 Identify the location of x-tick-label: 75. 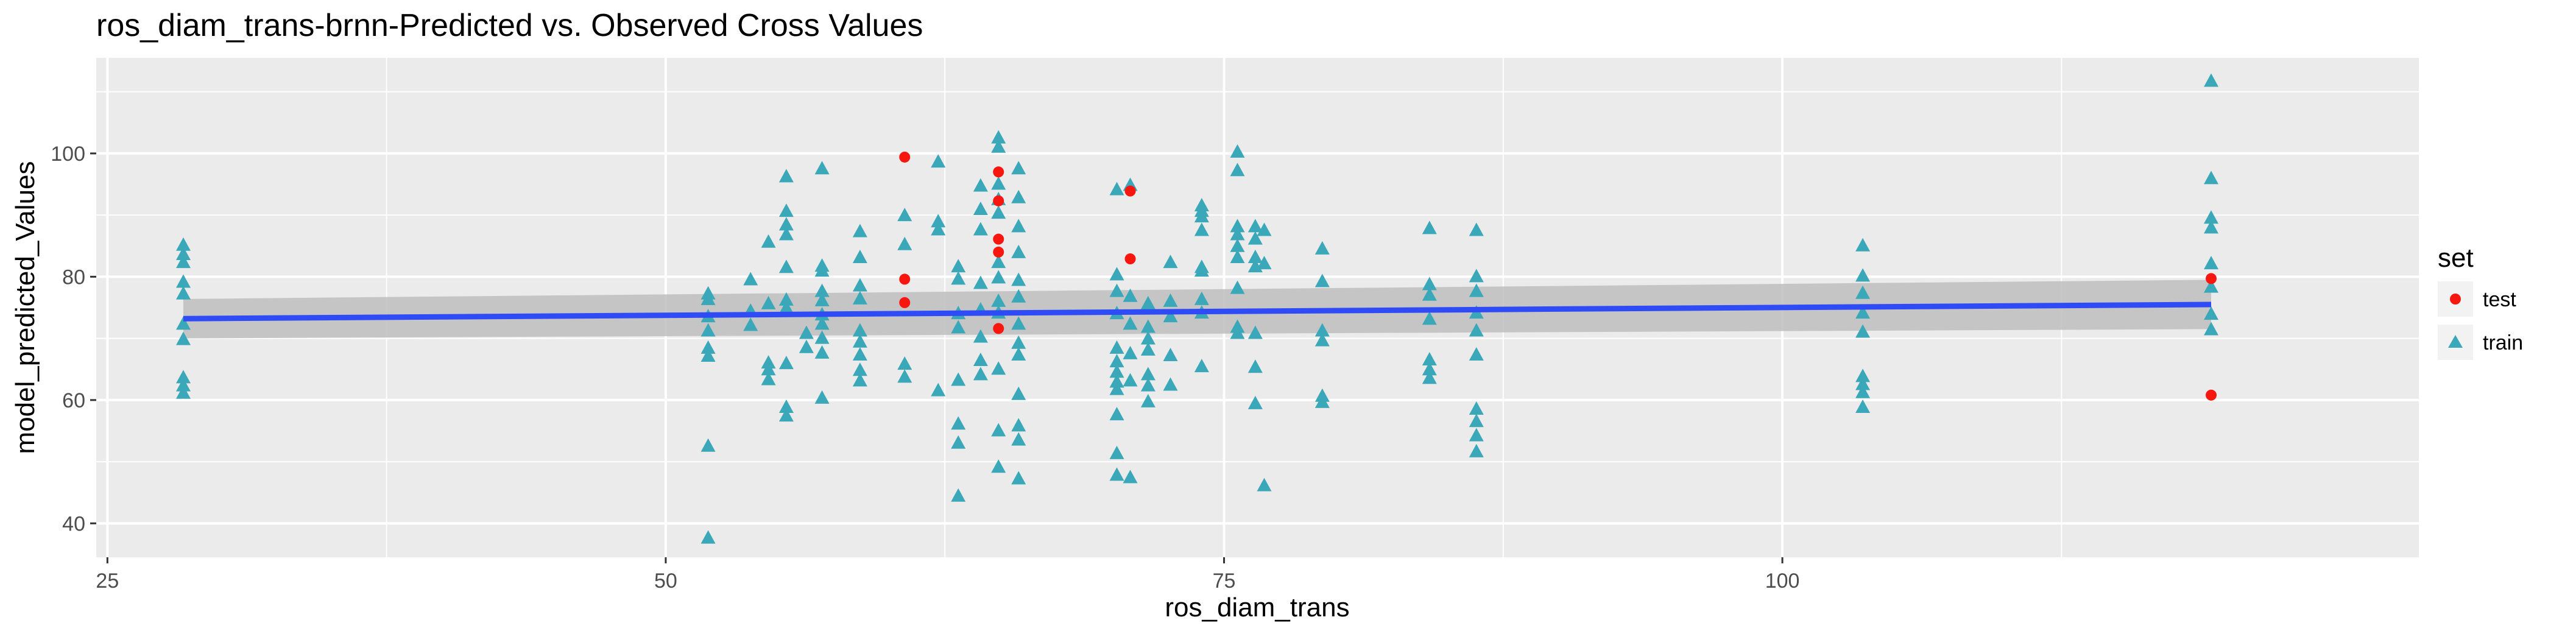
(1224, 581).